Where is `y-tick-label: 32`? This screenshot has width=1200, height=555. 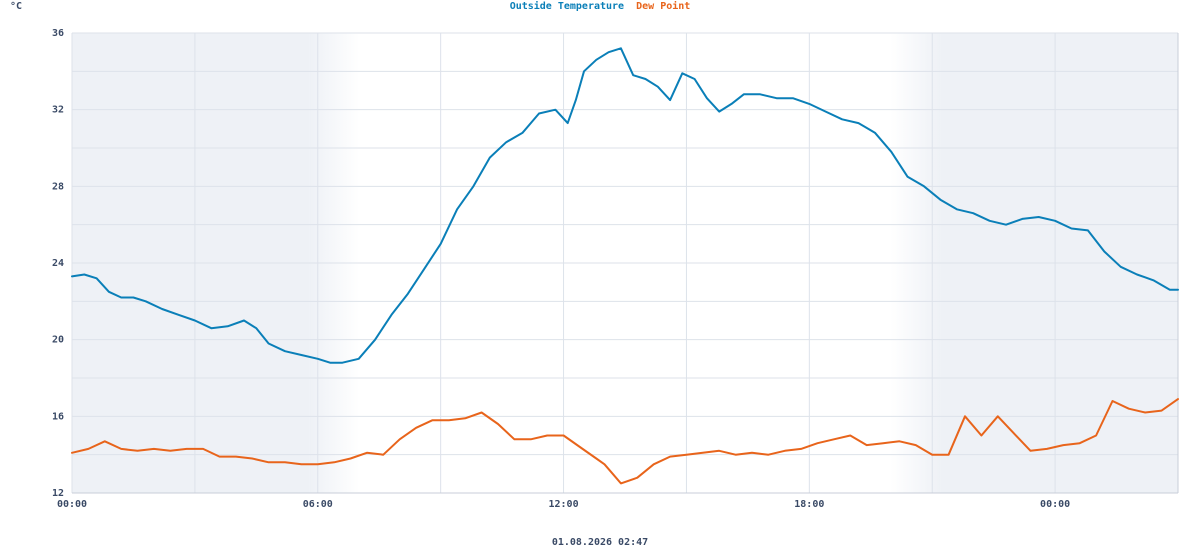
y-tick-label: 32 is located at coordinates (58, 110).